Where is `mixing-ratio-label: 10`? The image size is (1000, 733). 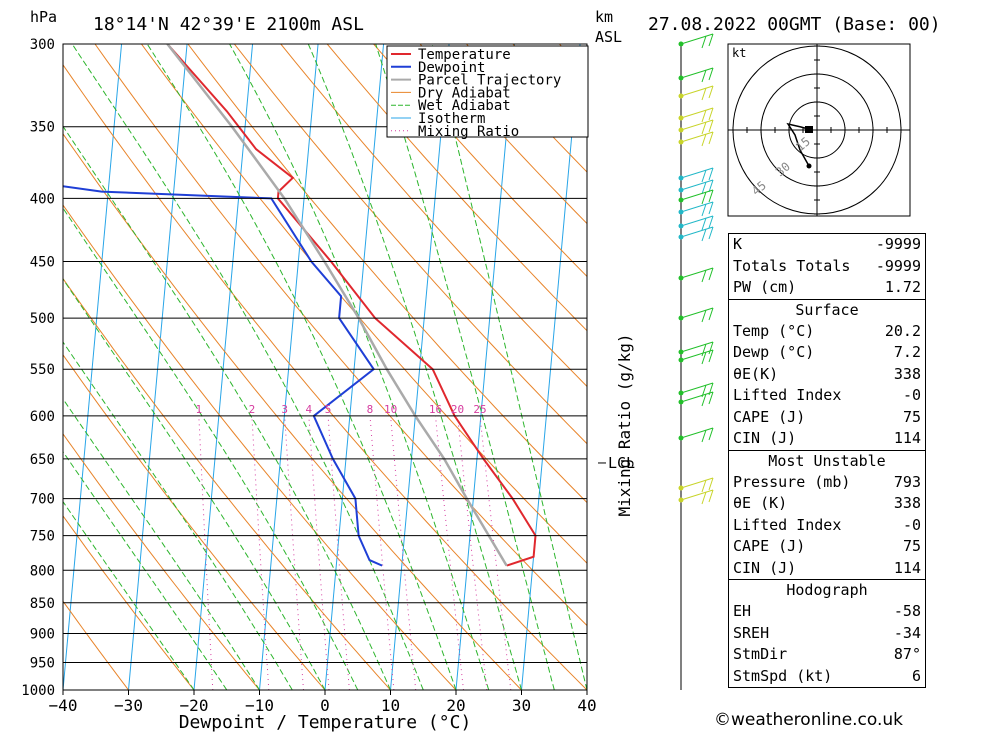 mixing-ratio-label: 10 is located at coordinates (390, 409).